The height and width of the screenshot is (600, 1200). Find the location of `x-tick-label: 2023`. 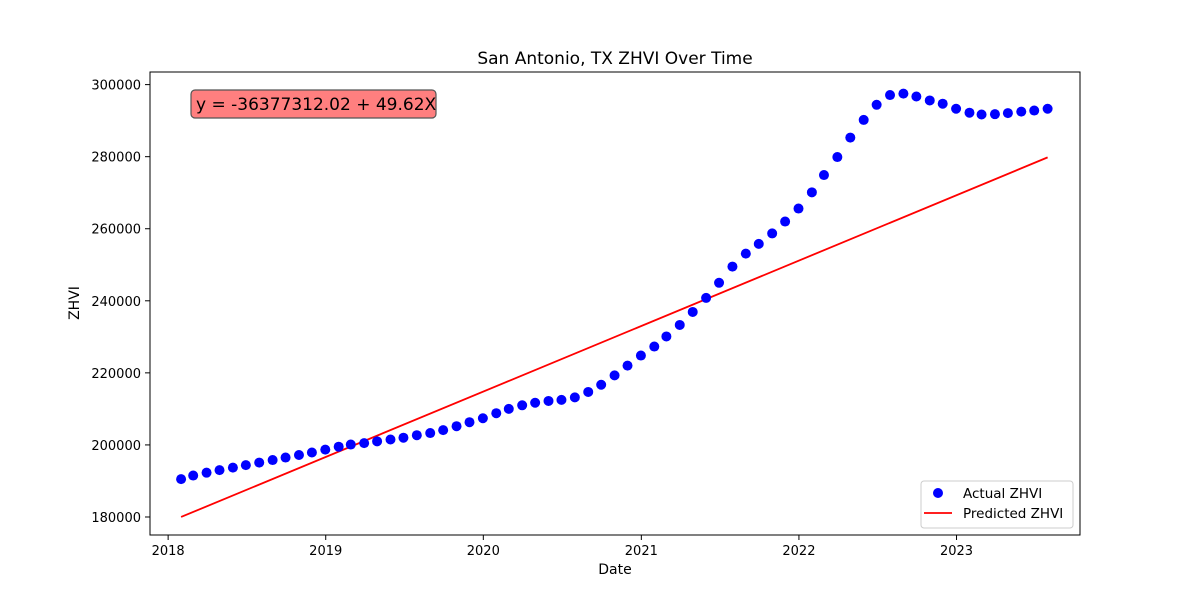

x-tick-label: 2023 is located at coordinates (956, 551).